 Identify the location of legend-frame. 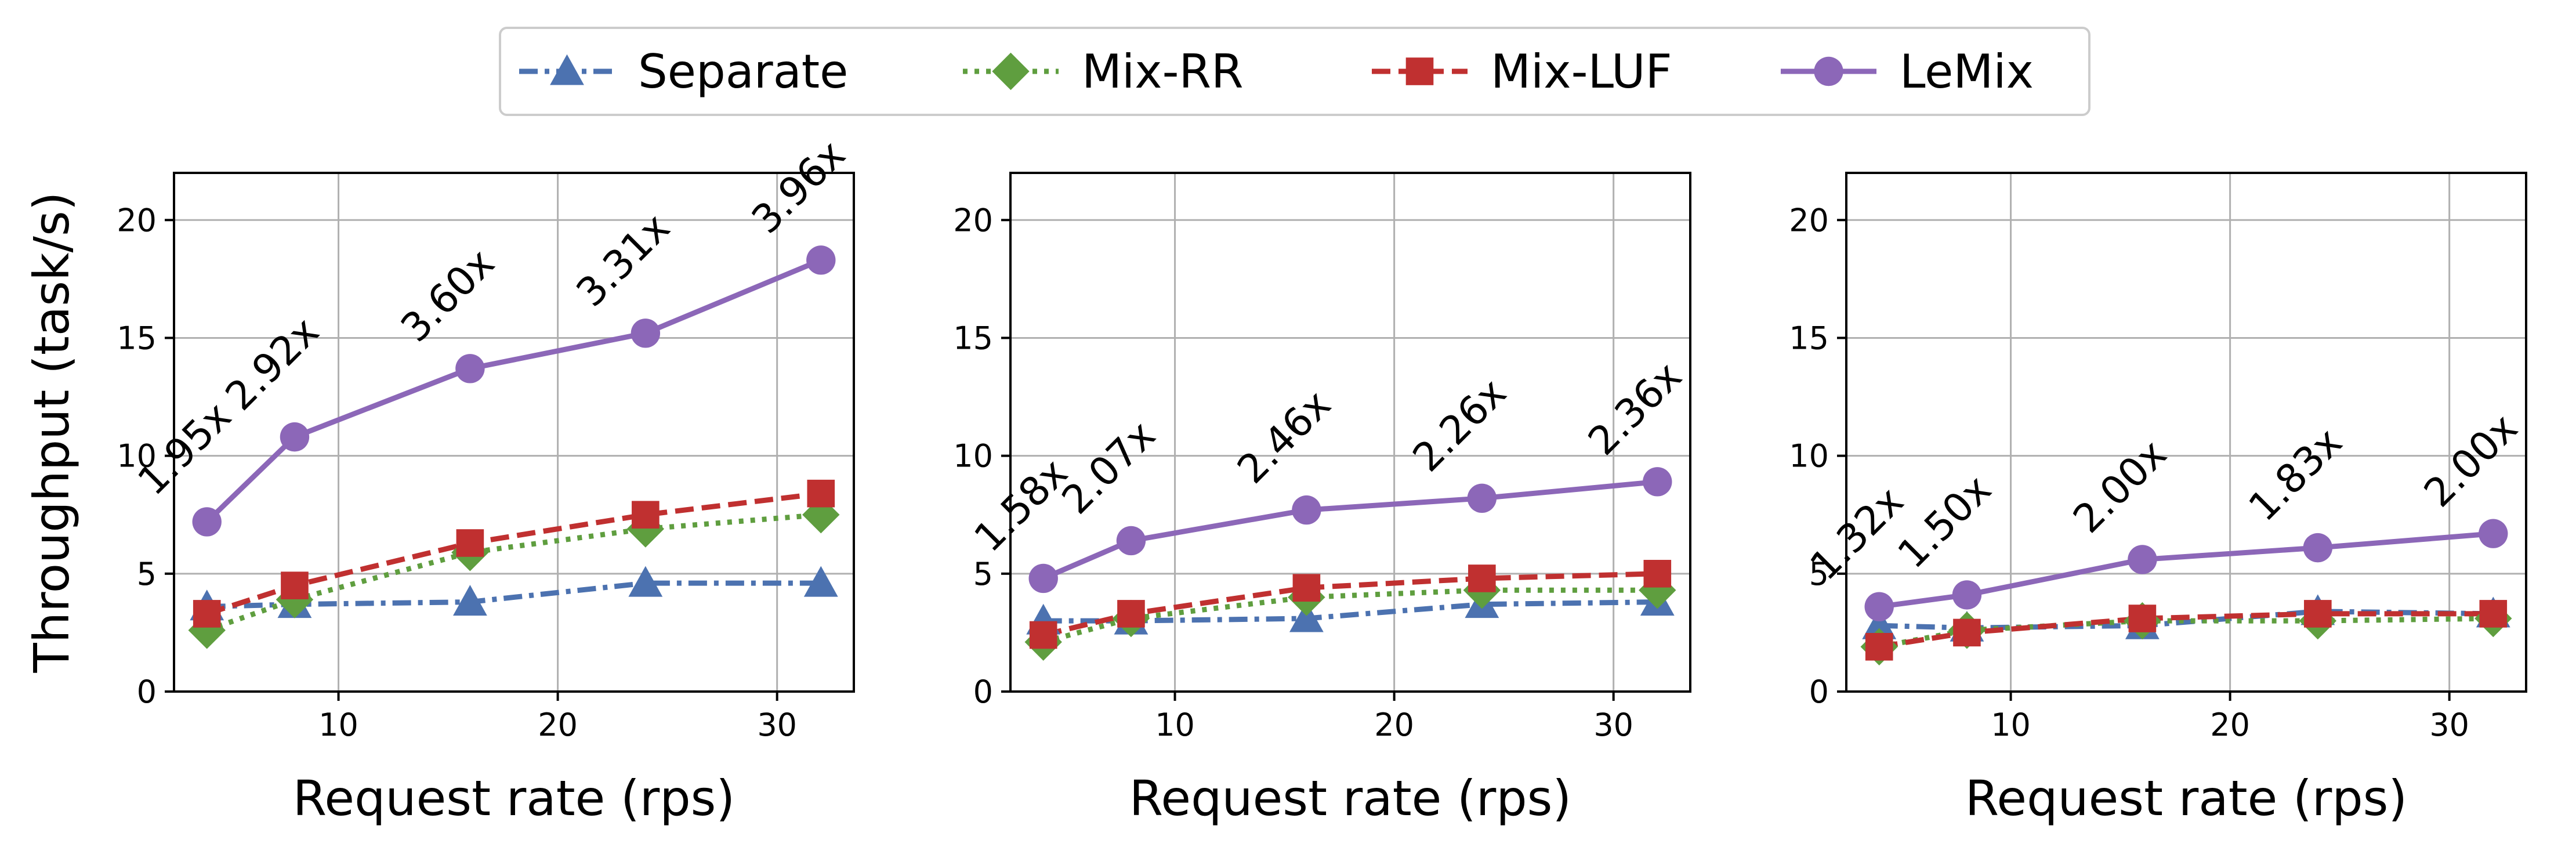
(1295, 71).